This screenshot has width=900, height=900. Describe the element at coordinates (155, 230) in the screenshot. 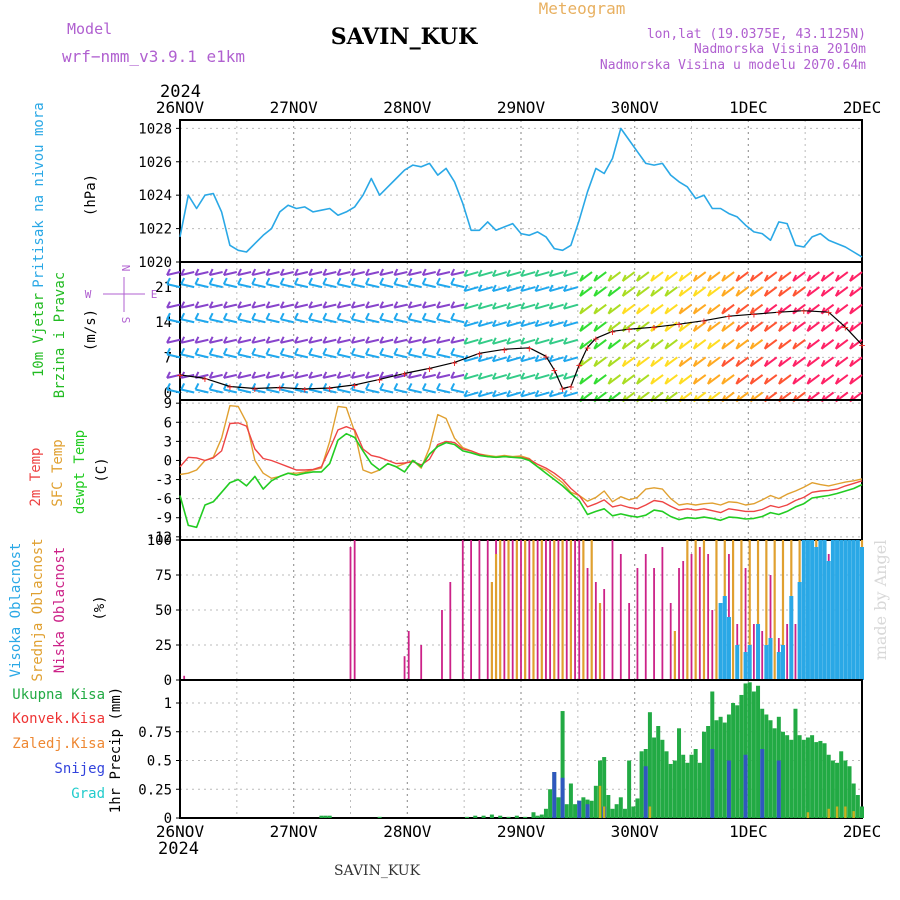

I see `y-tick-label: 1022` at that location.